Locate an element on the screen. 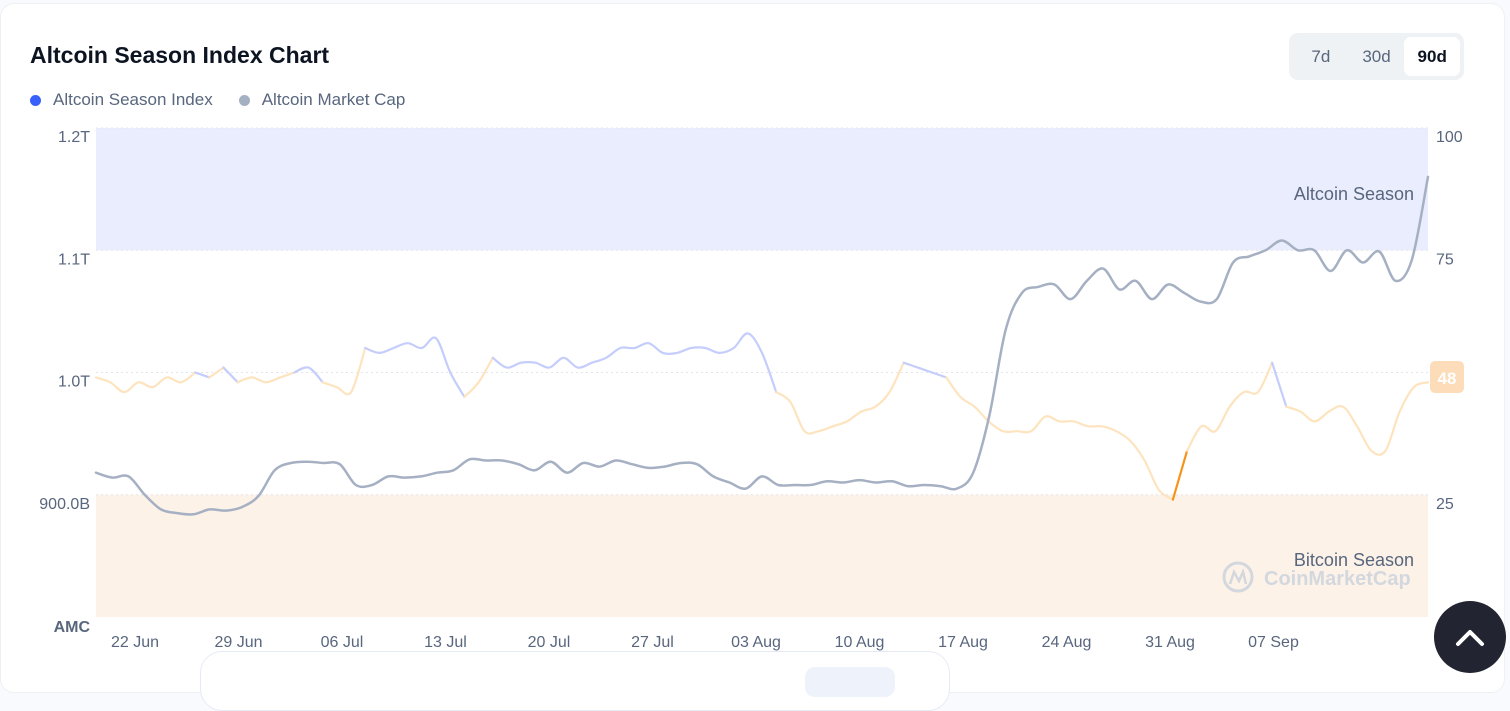 This screenshot has height=711, width=1510. badge-bg is located at coordinates (1447, 377).